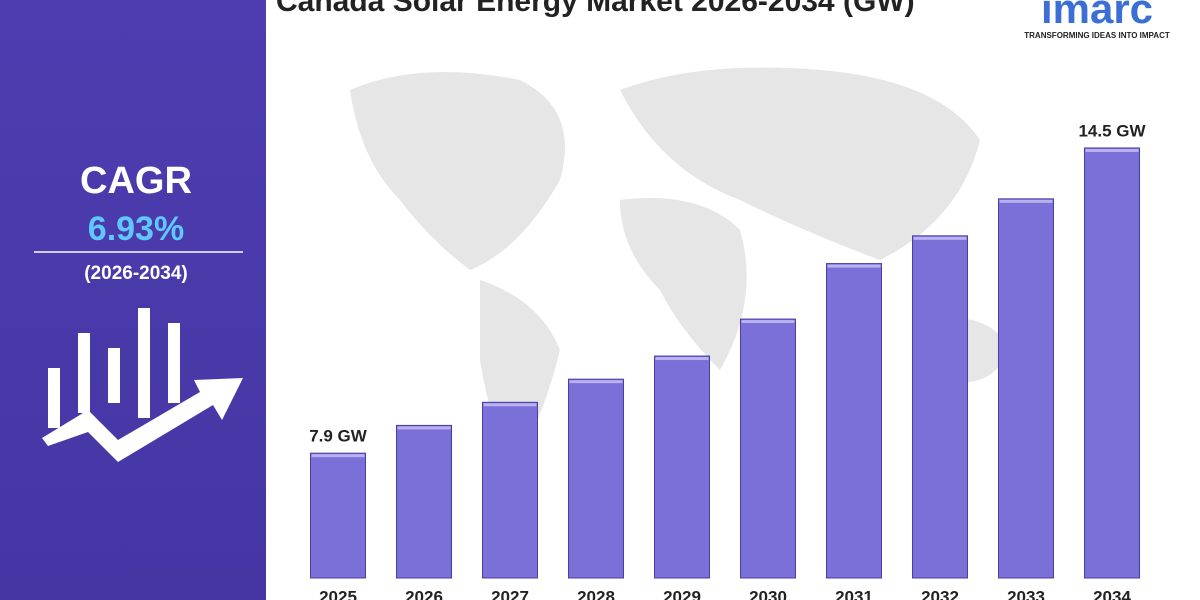  What do you see at coordinates (424, 593) in the screenshot?
I see `x-tick-label: 2026` at bounding box center [424, 593].